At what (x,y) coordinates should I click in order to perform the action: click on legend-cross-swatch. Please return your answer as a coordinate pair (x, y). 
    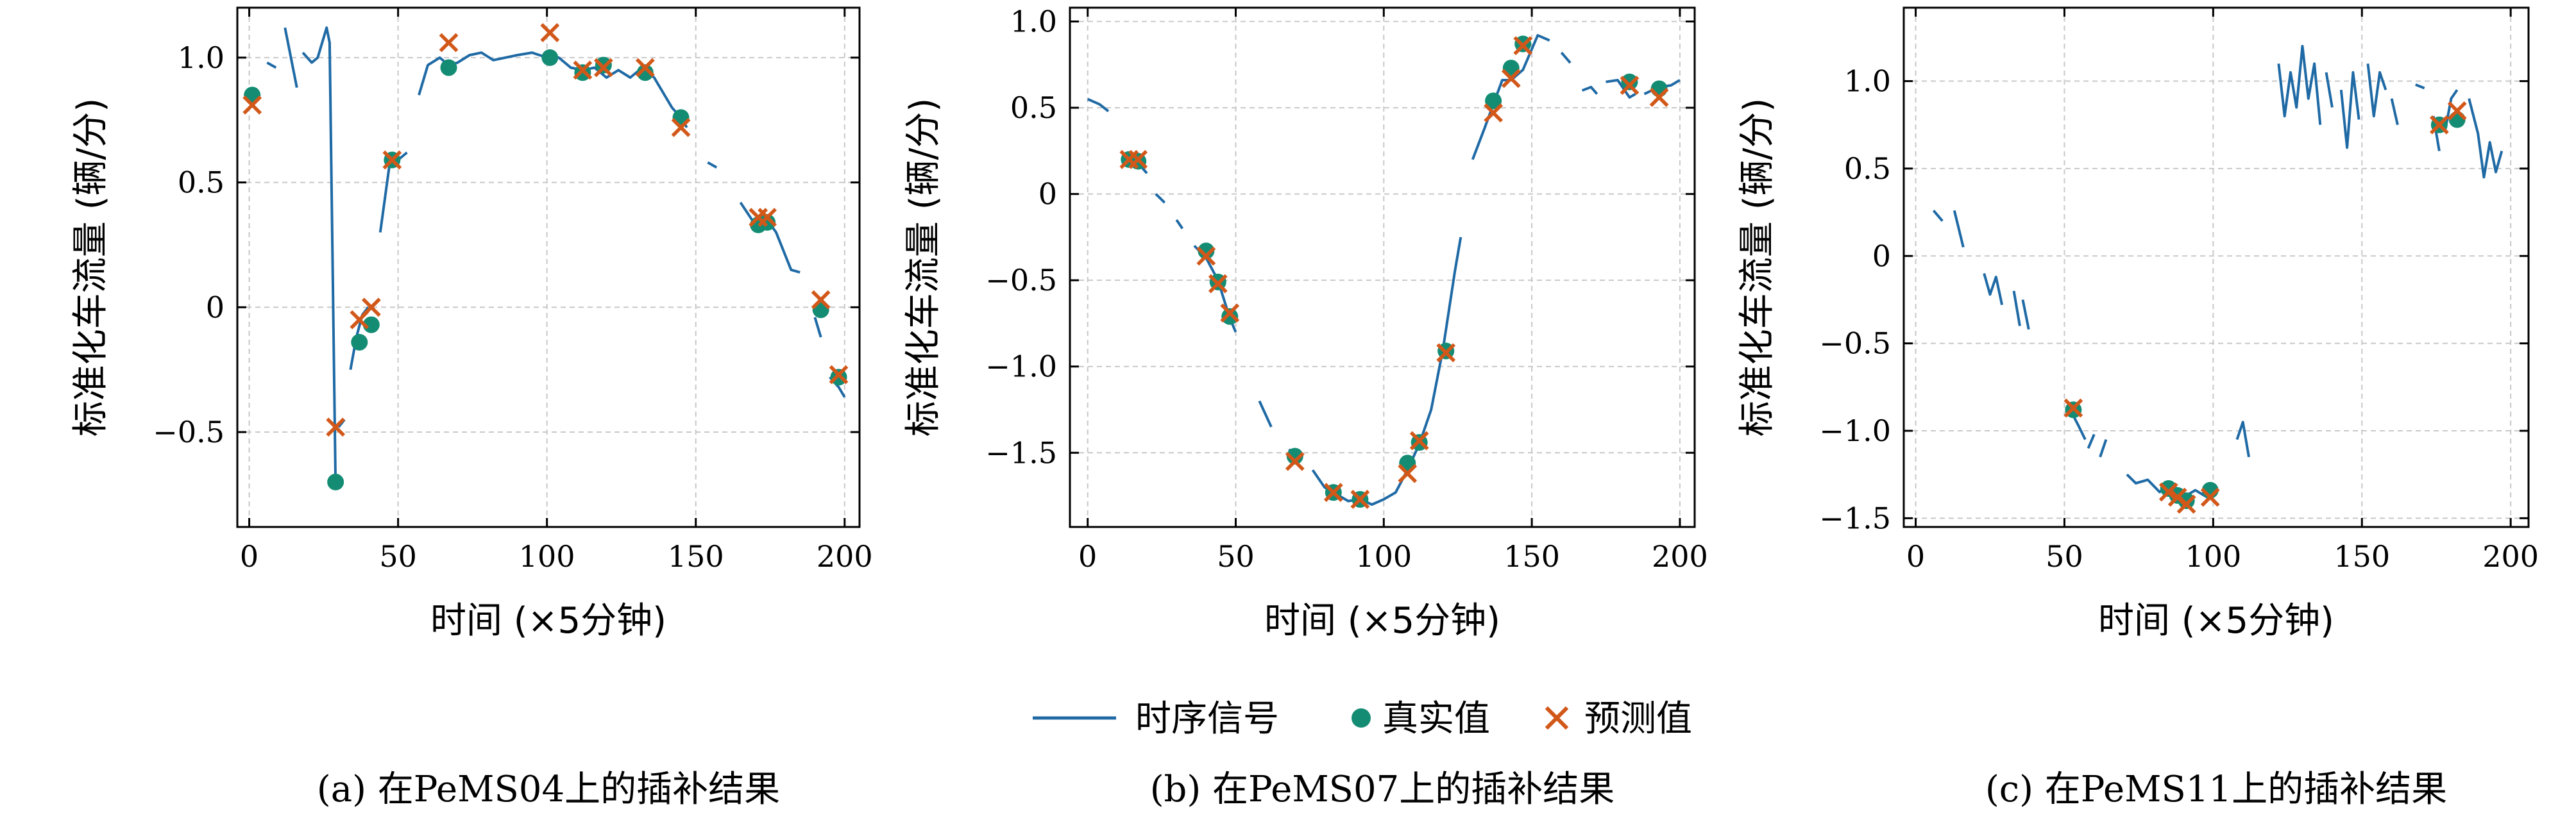
    Looking at the image, I should click on (1557, 718).